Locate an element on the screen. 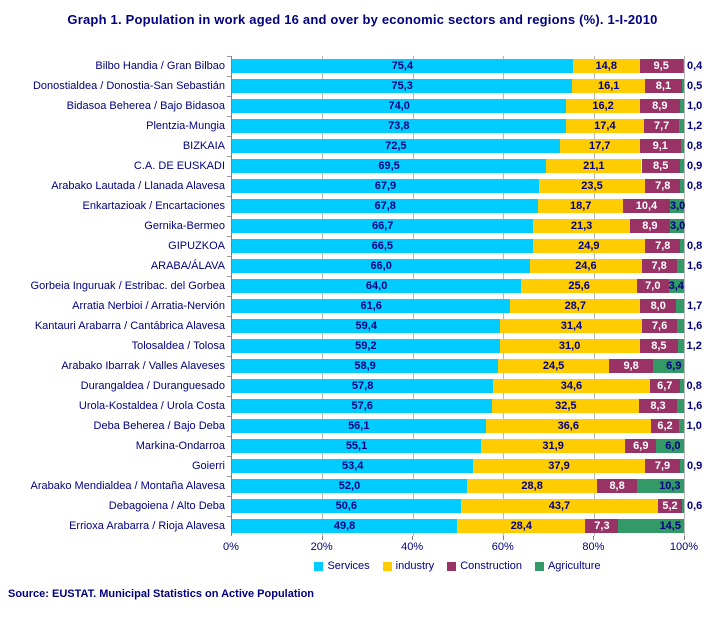 The height and width of the screenshot is (626, 725). value-label: 52,0 is located at coordinates (349, 486).